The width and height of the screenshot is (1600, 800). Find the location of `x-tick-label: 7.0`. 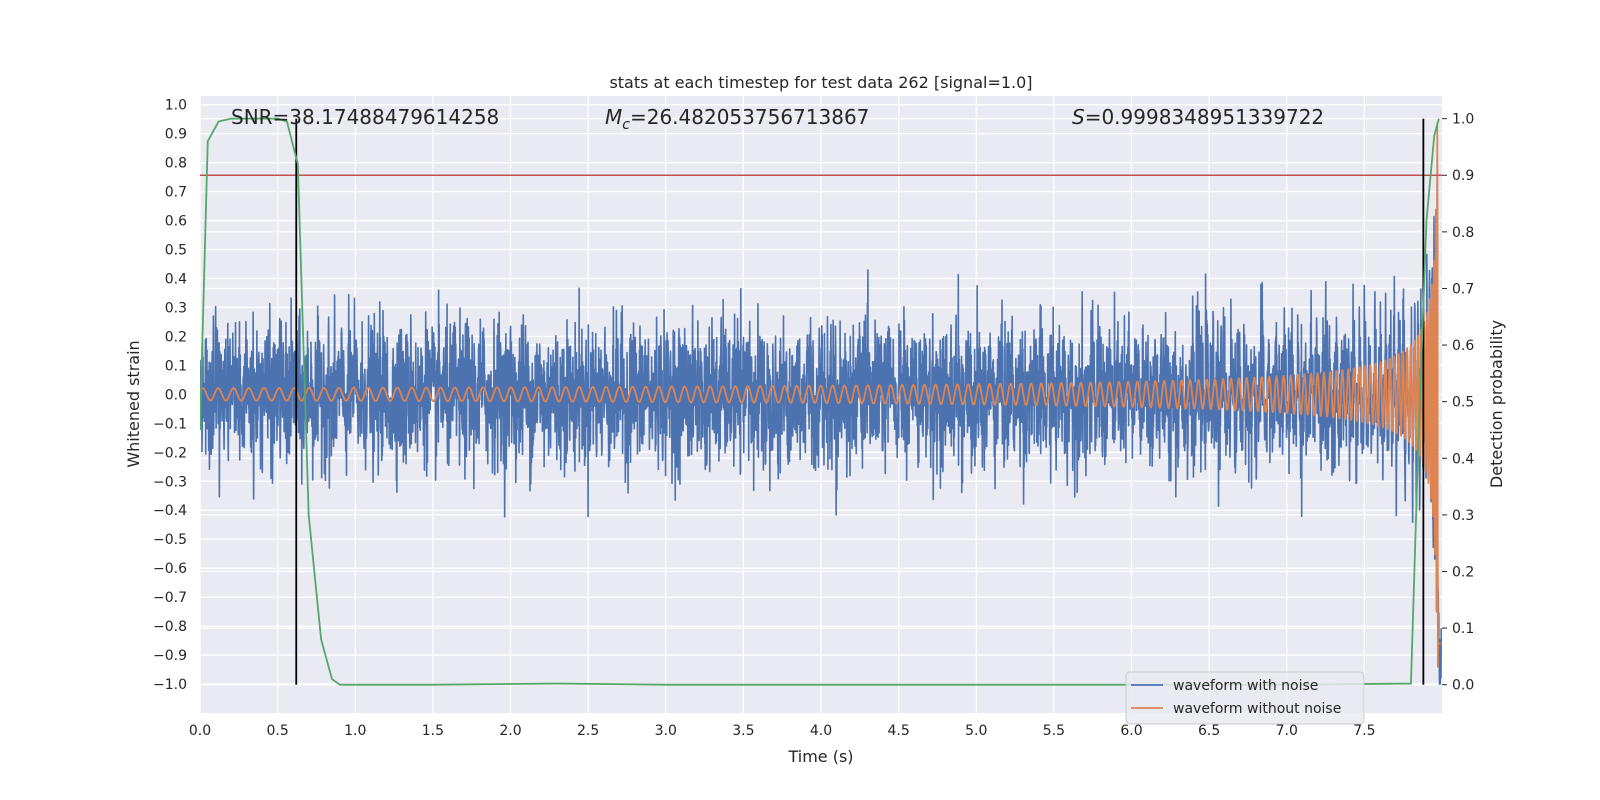

x-tick-label: 7.0 is located at coordinates (1287, 731).